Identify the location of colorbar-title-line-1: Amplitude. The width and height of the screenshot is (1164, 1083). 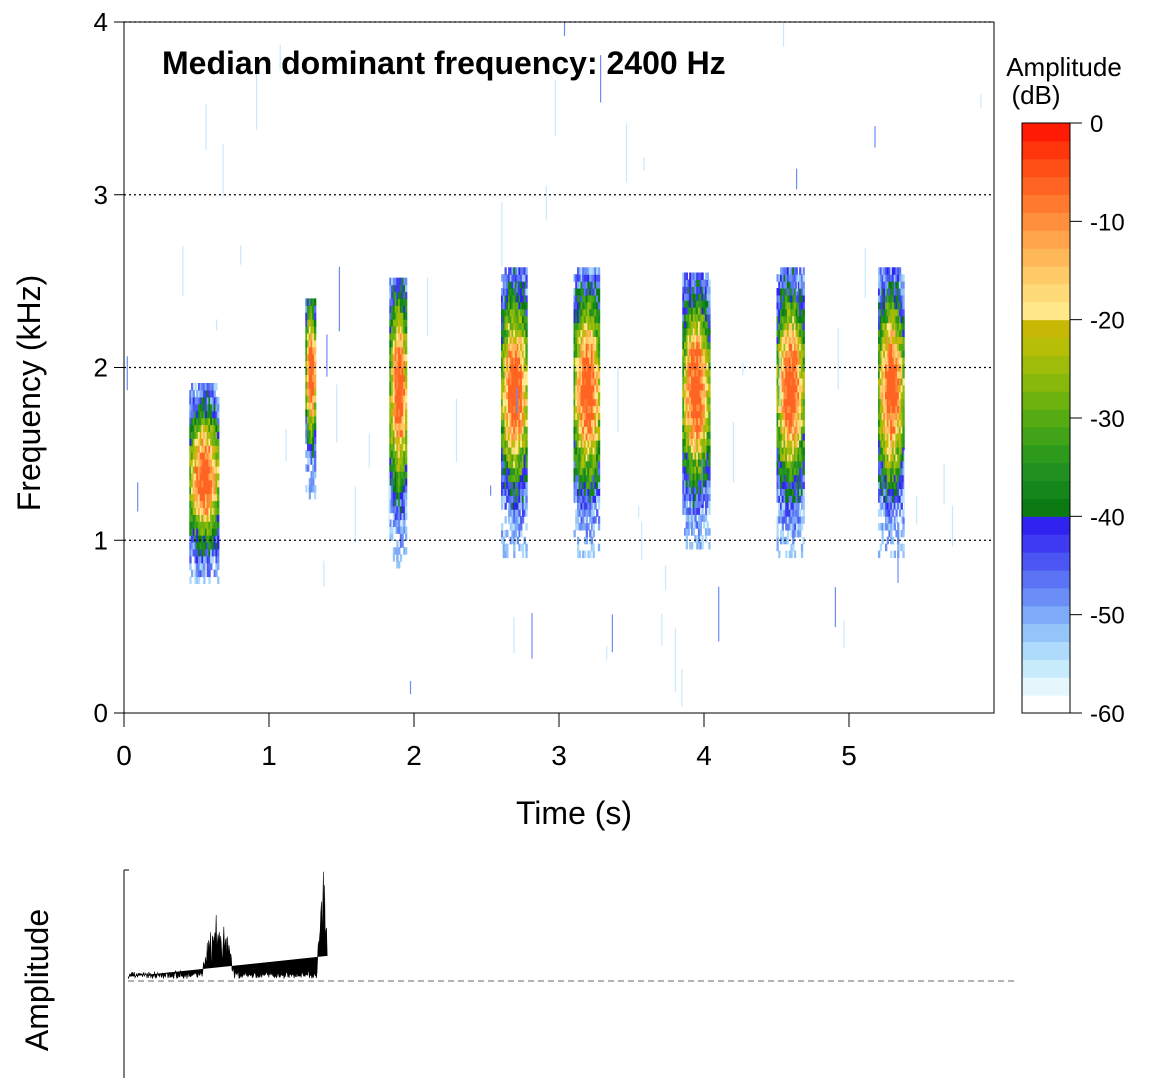
(1064, 67).